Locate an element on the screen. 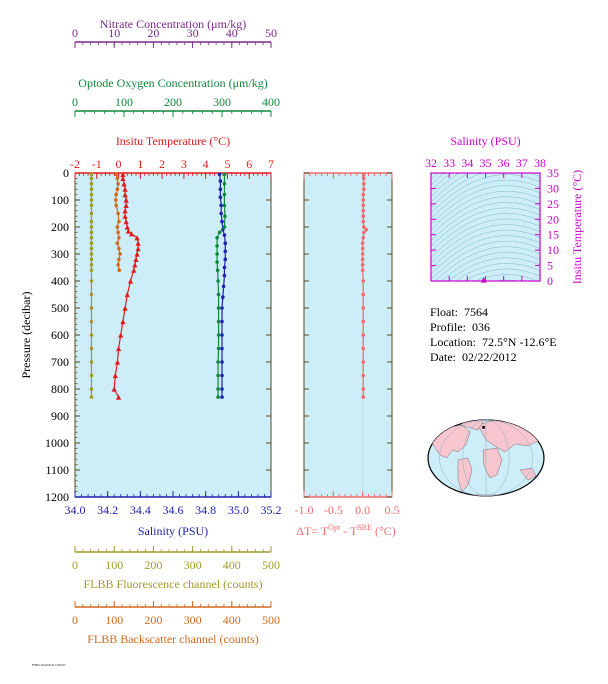 The width and height of the screenshot is (608, 684). salinity-axis-label: Salinity (PSU) is located at coordinates (173, 531).